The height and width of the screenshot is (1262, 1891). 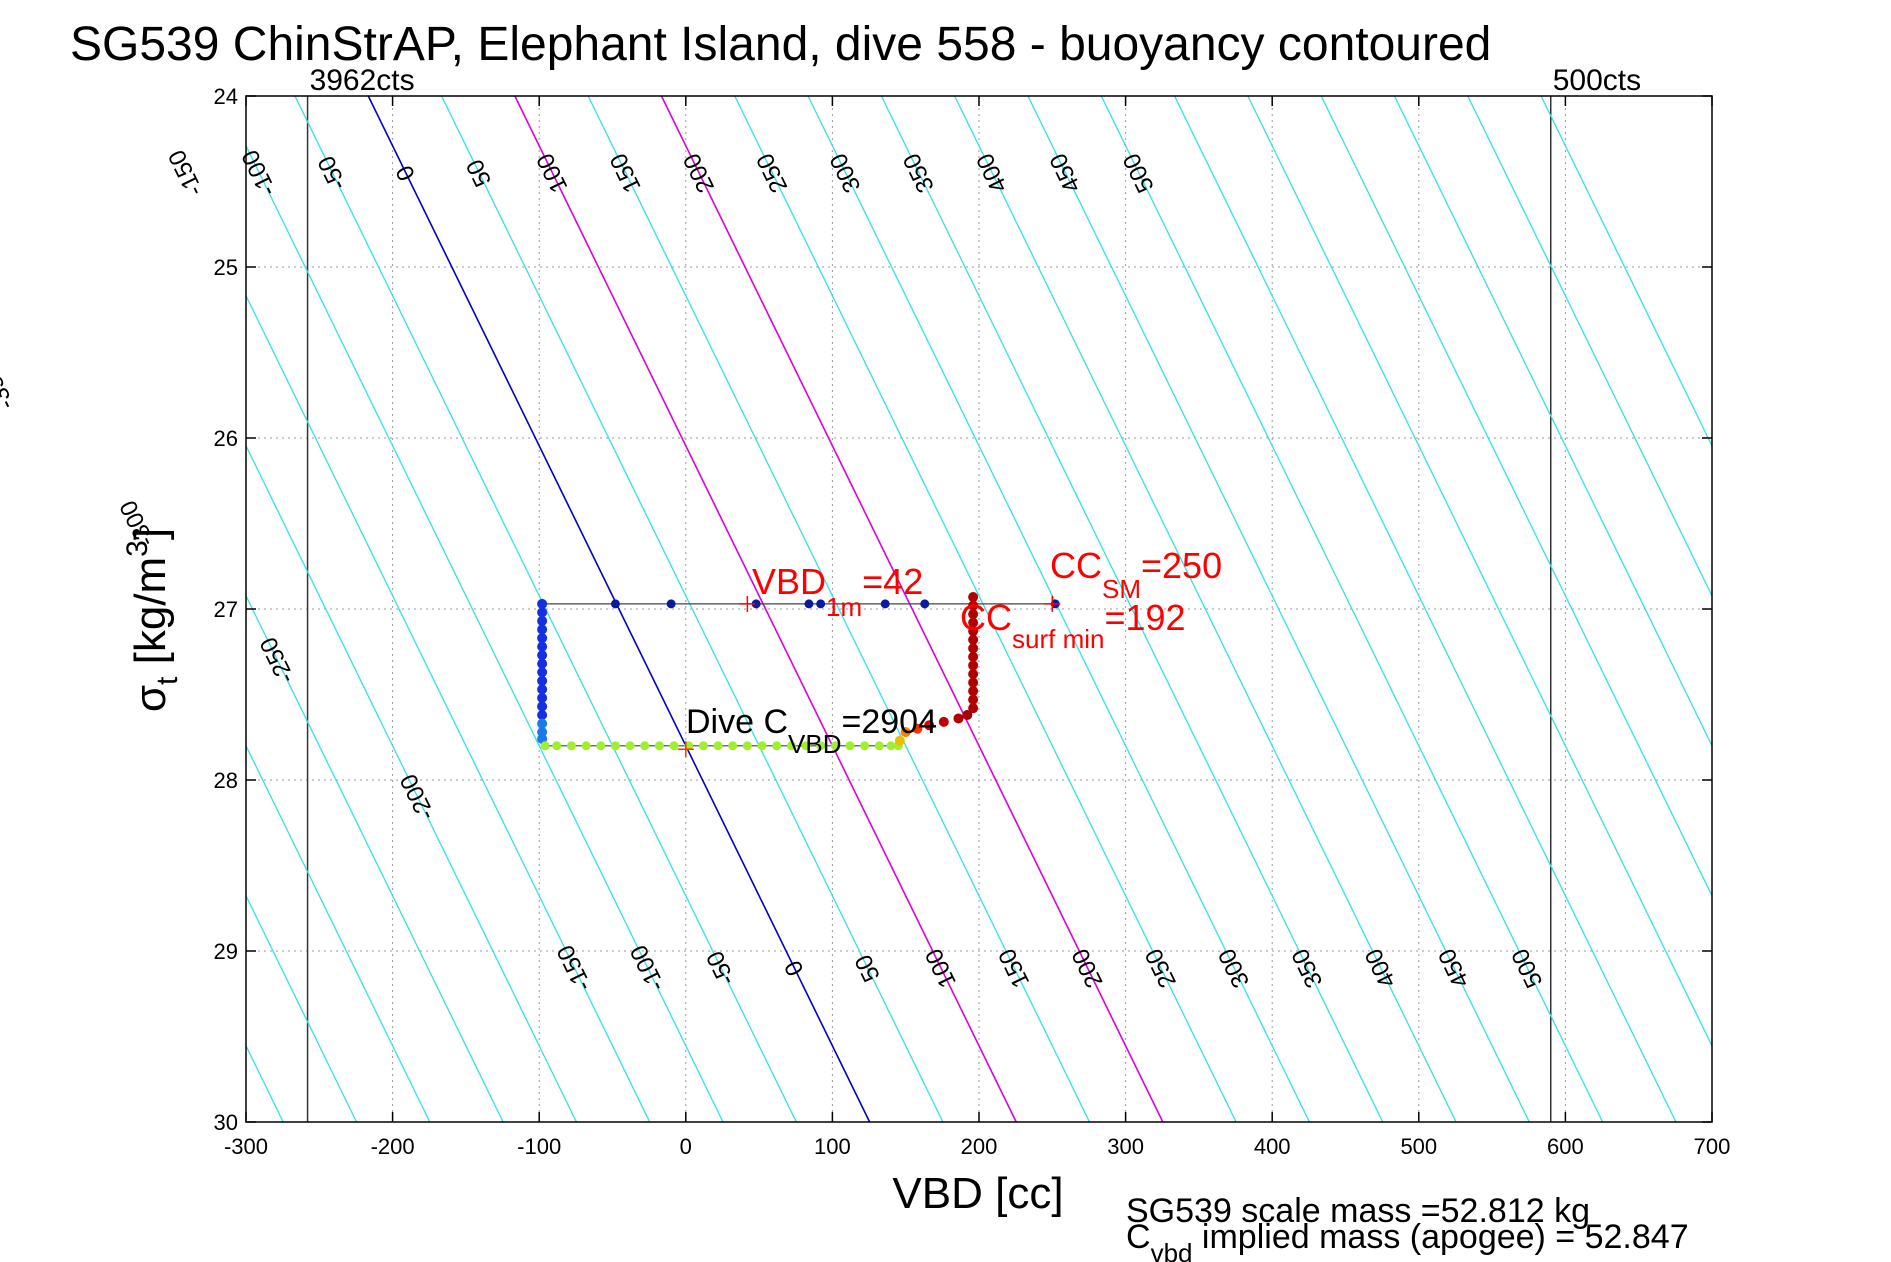 I want to click on cc-sm-main: CC, so click(x=1076, y=565).